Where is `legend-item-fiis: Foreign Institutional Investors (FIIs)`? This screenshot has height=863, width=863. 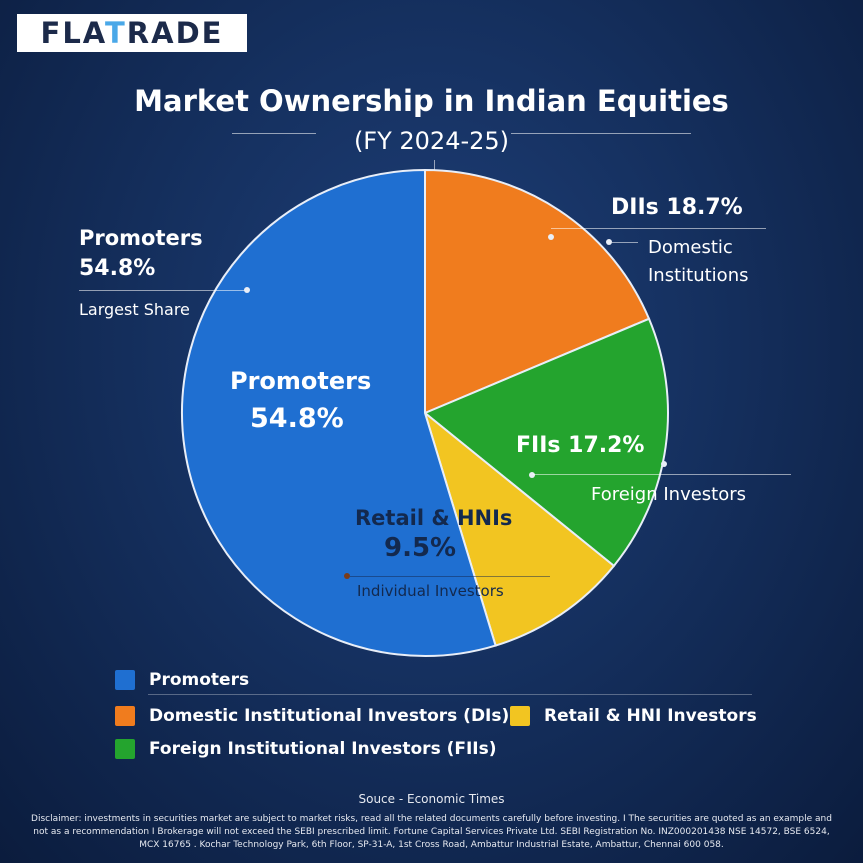 legend-item-fiis: Foreign Institutional Investors (FIIs) is located at coordinates (306, 749).